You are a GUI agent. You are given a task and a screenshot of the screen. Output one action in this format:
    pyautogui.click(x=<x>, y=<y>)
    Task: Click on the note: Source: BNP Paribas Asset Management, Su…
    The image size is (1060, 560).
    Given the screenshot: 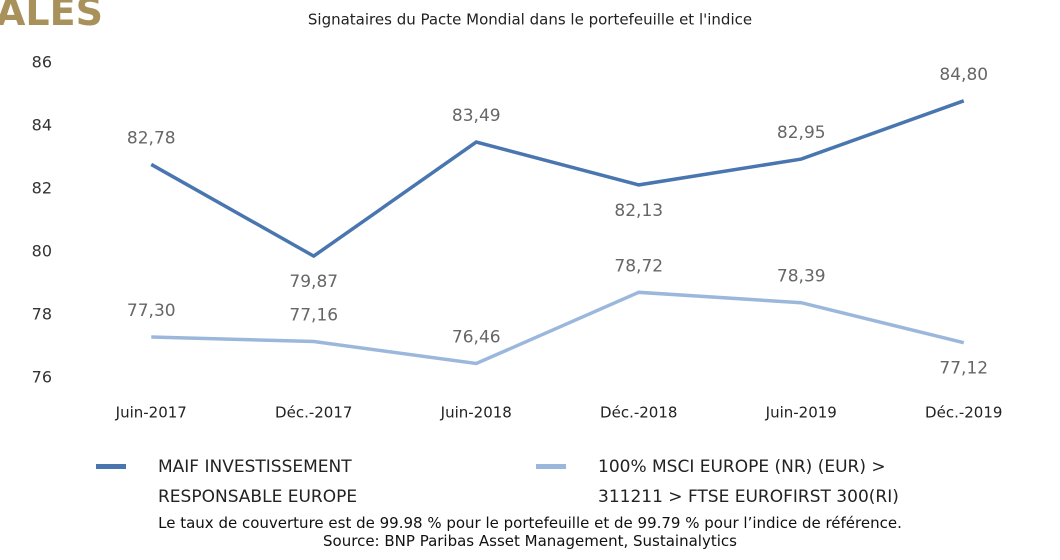 What is the action you would take?
    pyautogui.click(x=530, y=541)
    